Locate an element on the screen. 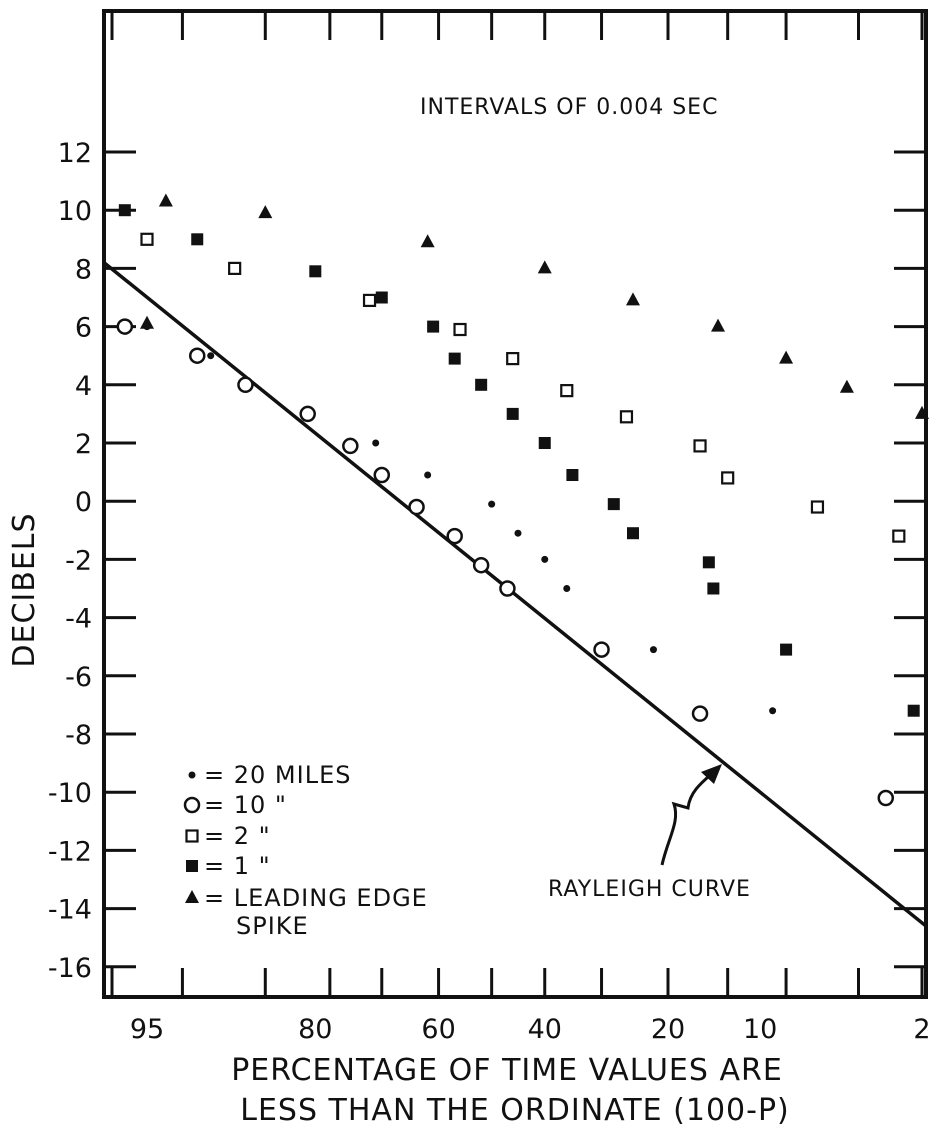 Image resolution: width=933 pixels, height=1131 pixels. 10-miles-point-6 is located at coordinates (416, 507).